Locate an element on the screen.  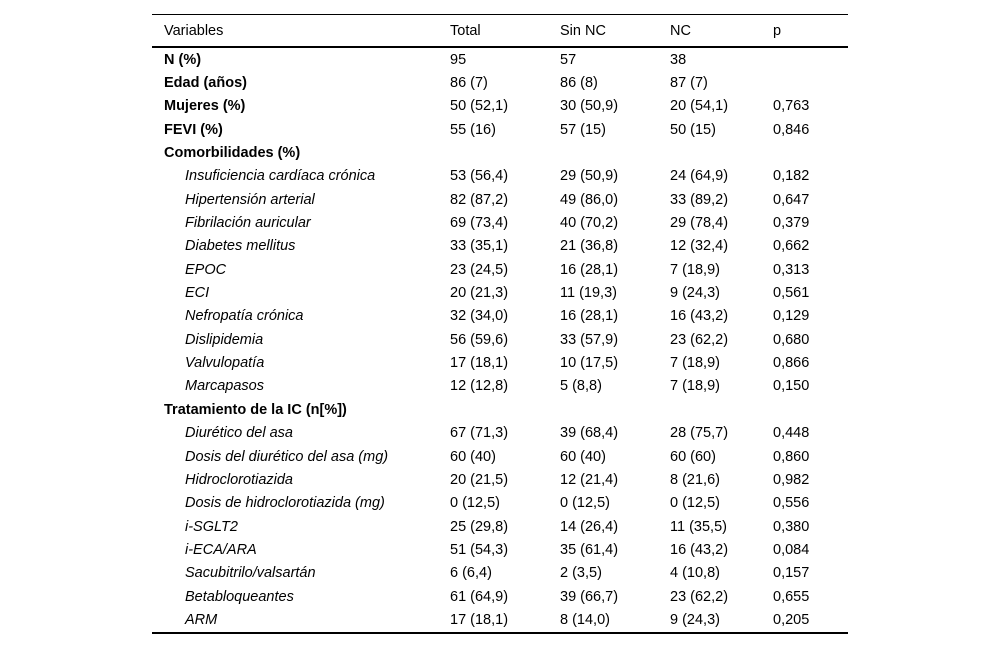
nc-value: 11 (35,5) is located at coordinates (698, 526).